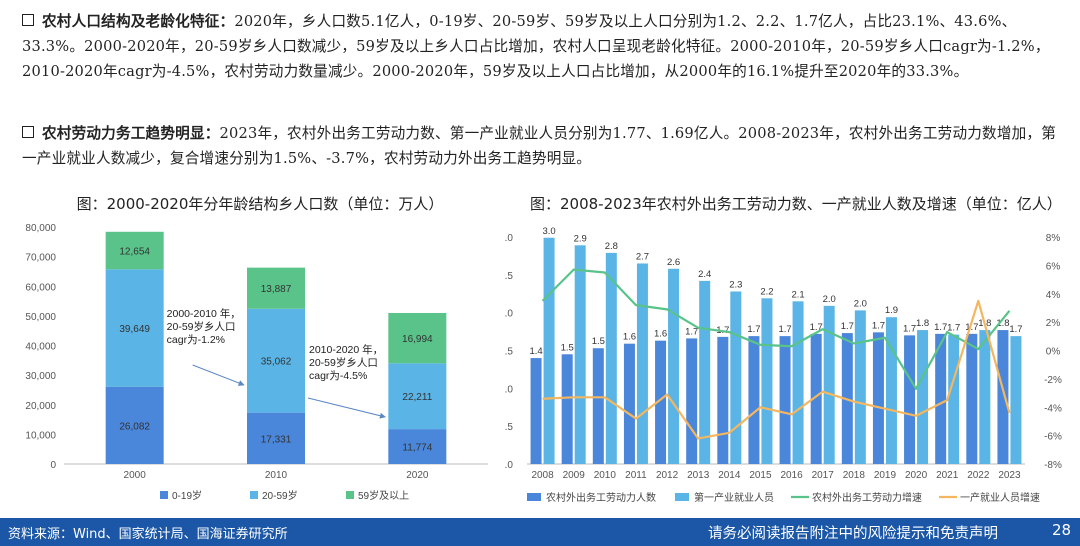 Image resolution: width=1080 pixels, height=546 pixels. I want to click on data-label: 1.8, so click(922, 323).